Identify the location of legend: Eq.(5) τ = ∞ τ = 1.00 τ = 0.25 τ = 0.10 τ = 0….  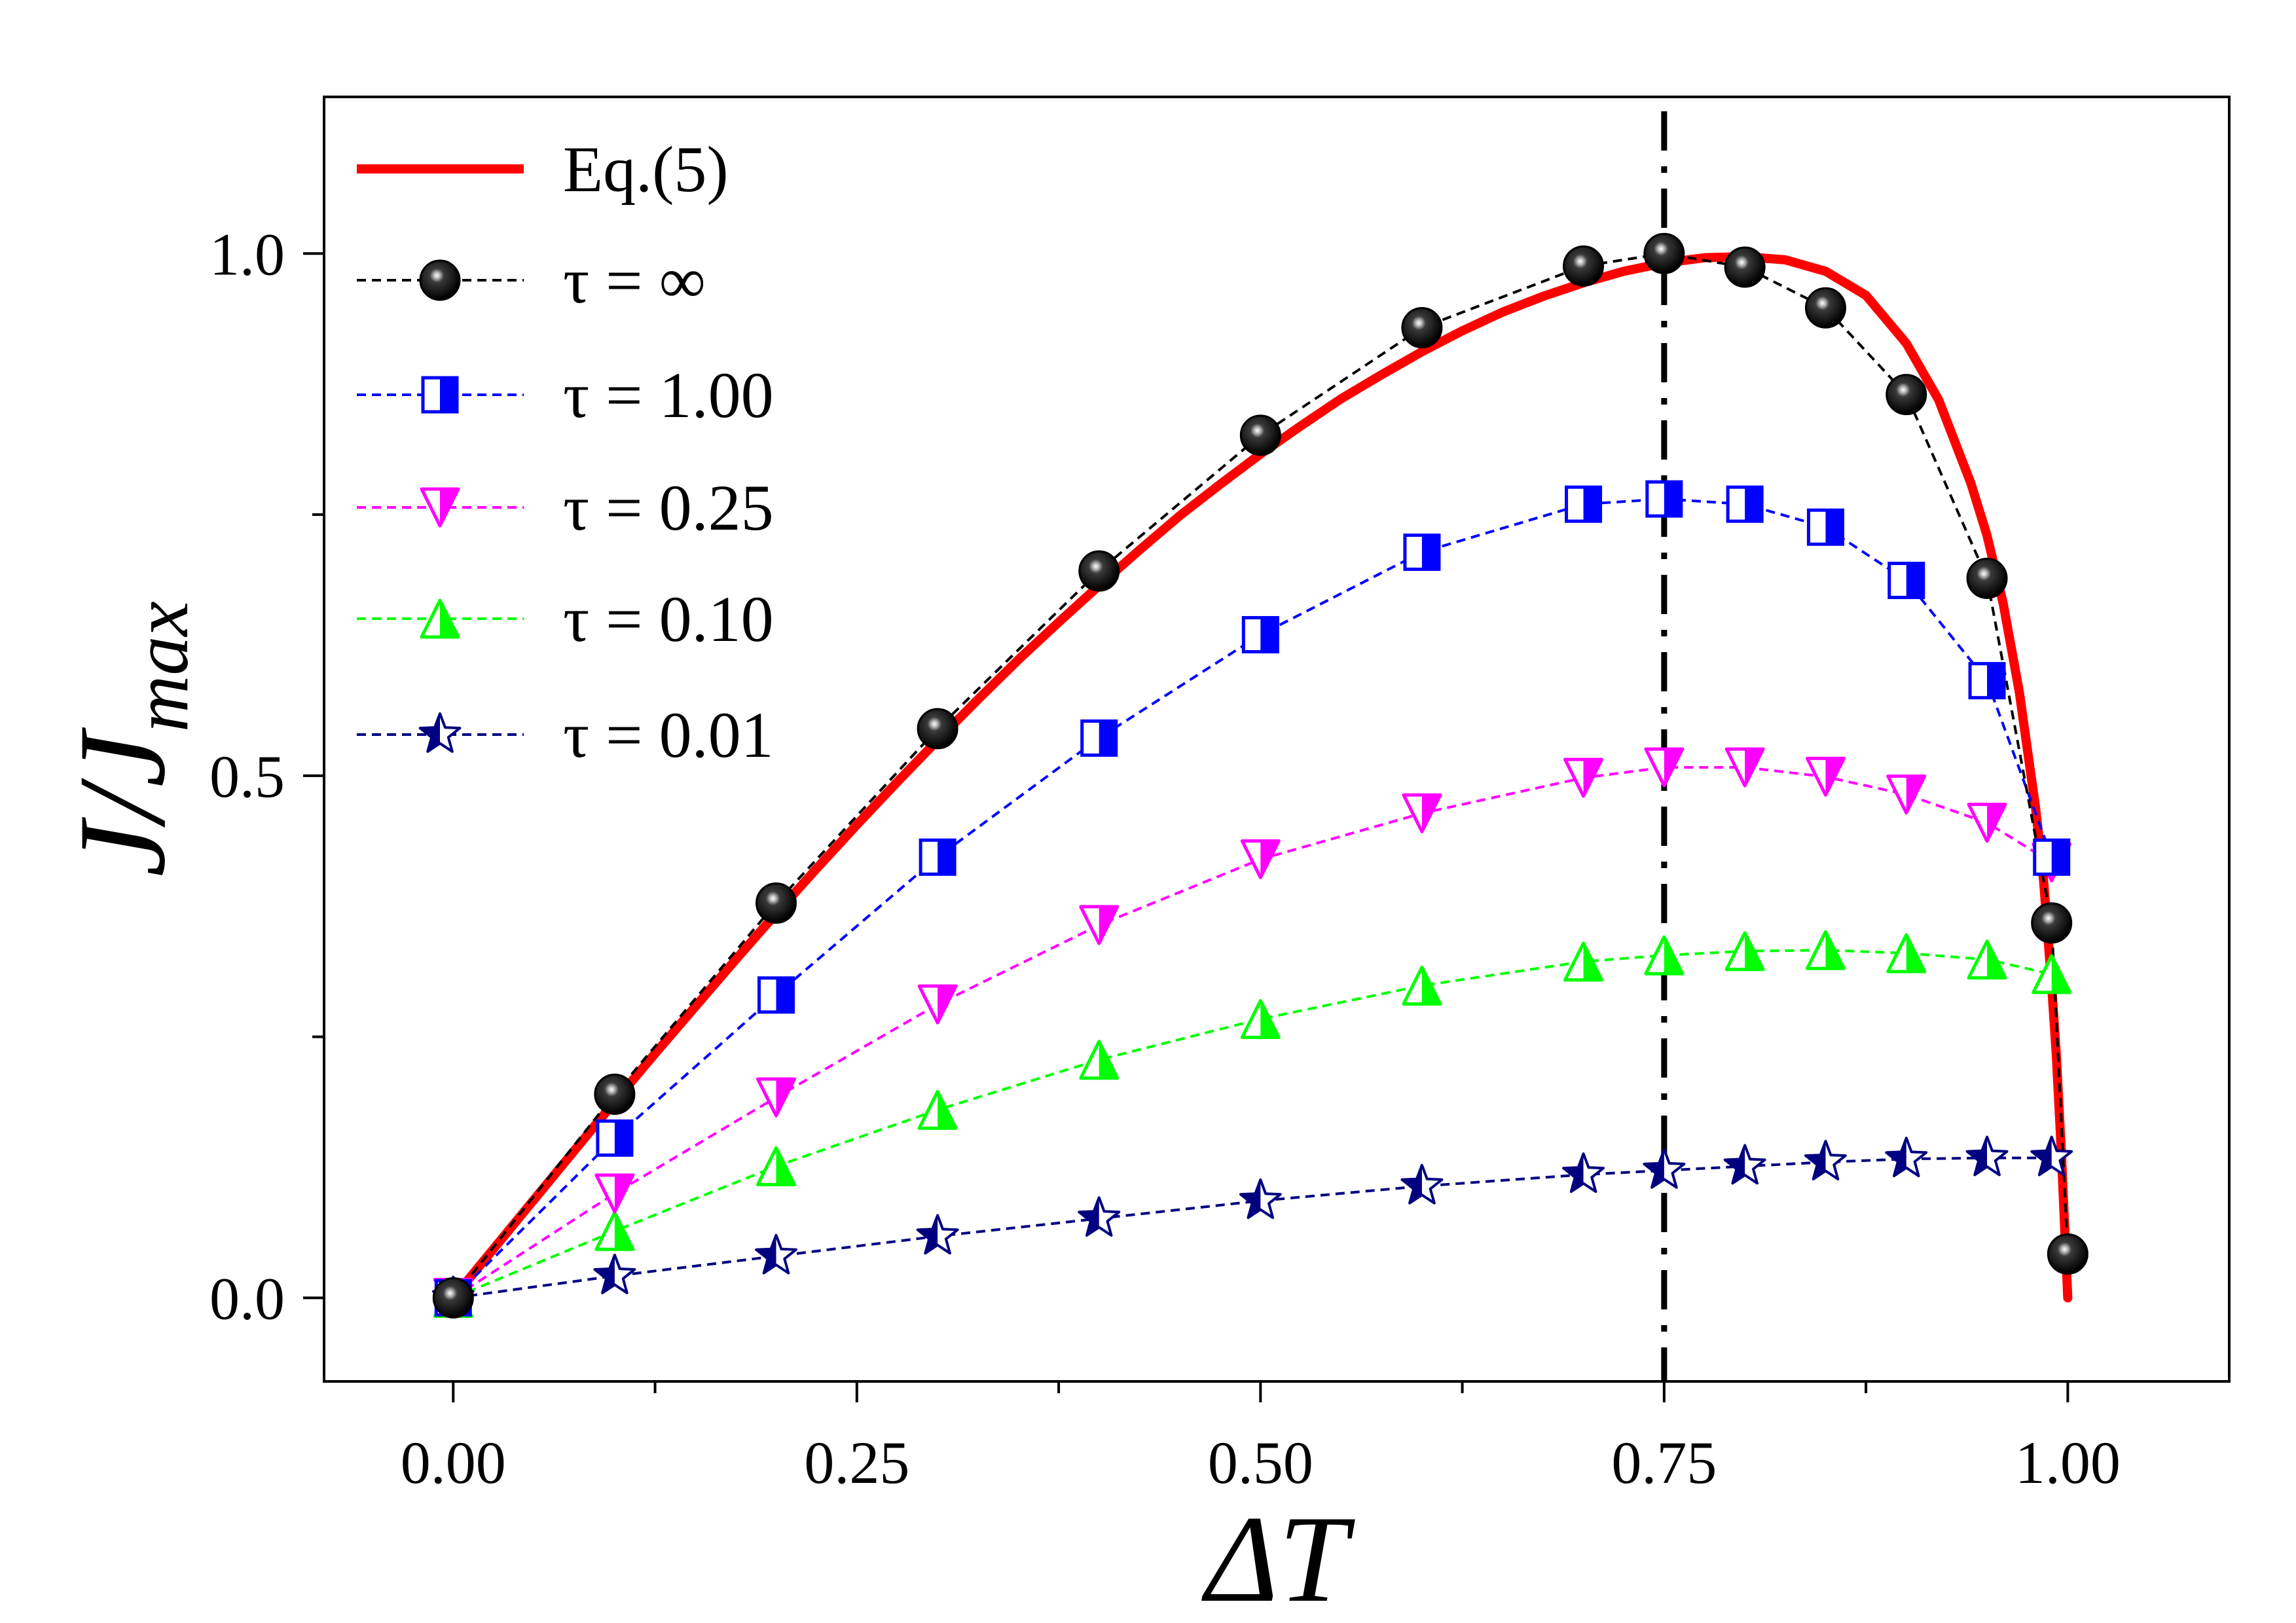
(565, 452).